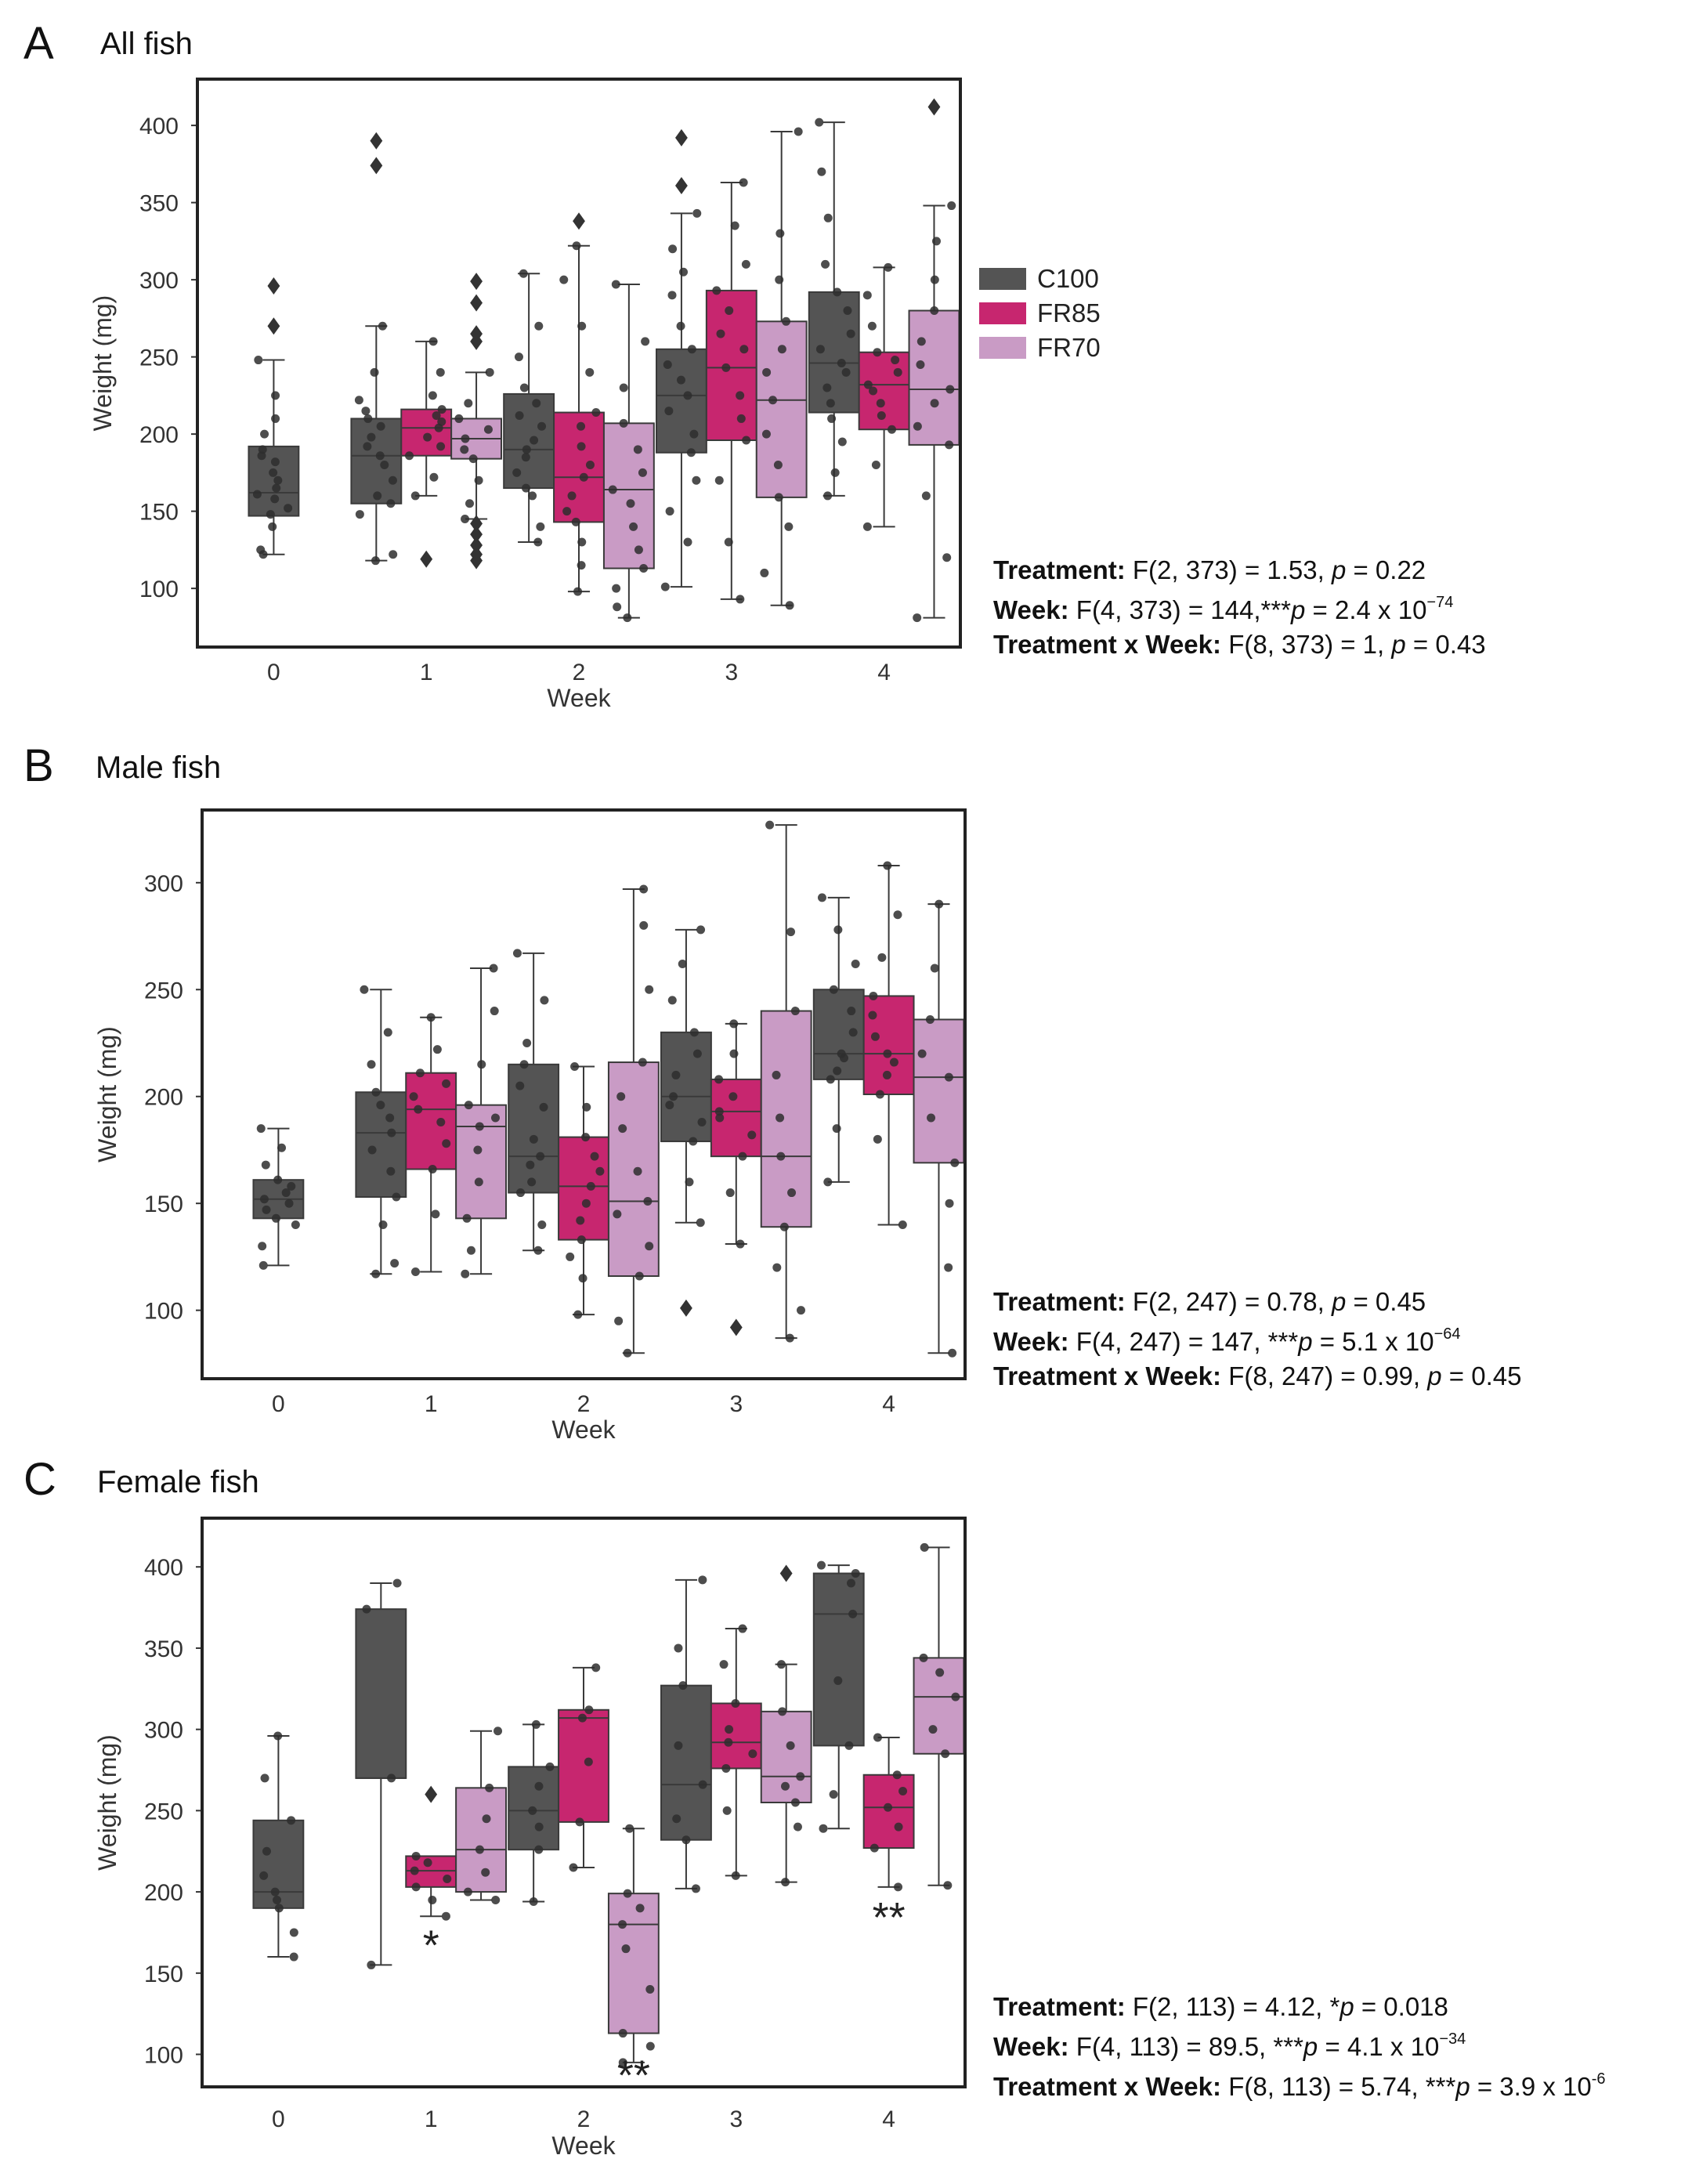 The height and width of the screenshot is (2184, 1692). What do you see at coordinates (884, 672) in the screenshot?
I see `x-tick-label: 4` at bounding box center [884, 672].